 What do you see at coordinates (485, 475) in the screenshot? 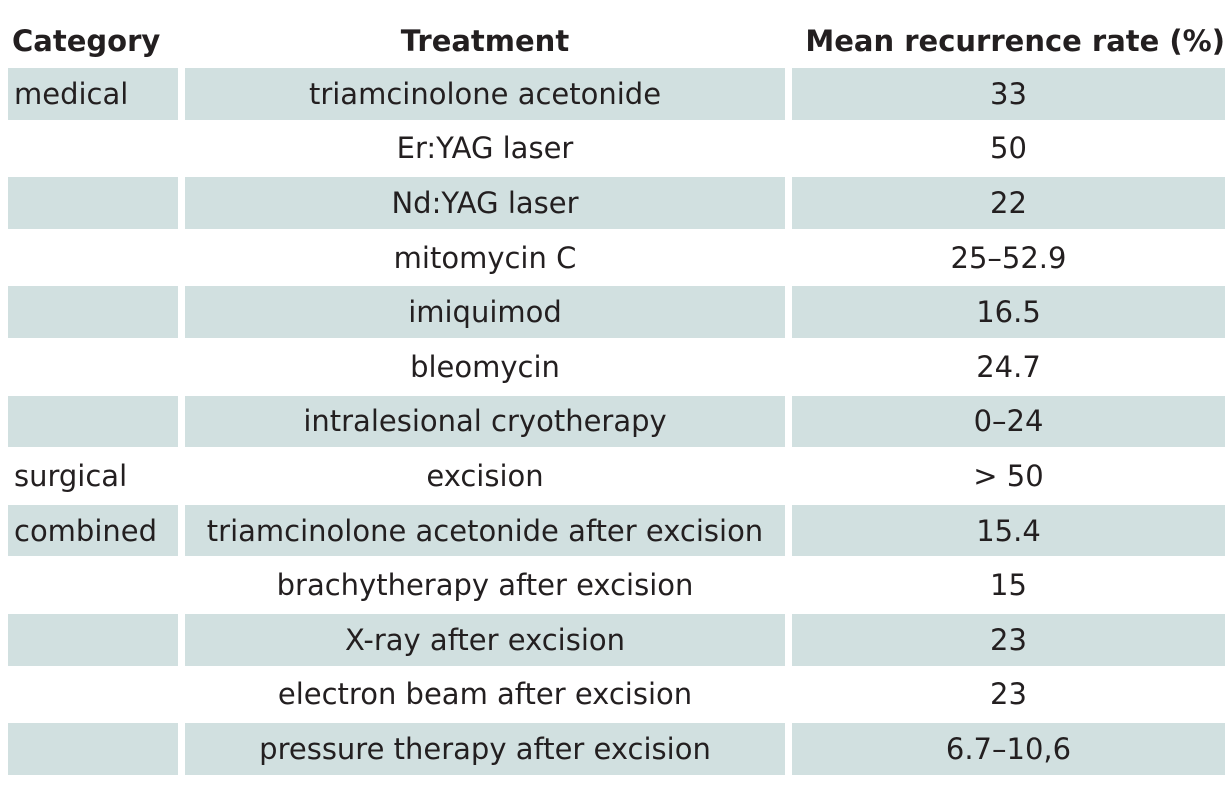
I see `cell-treatment: excision` at bounding box center [485, 475].